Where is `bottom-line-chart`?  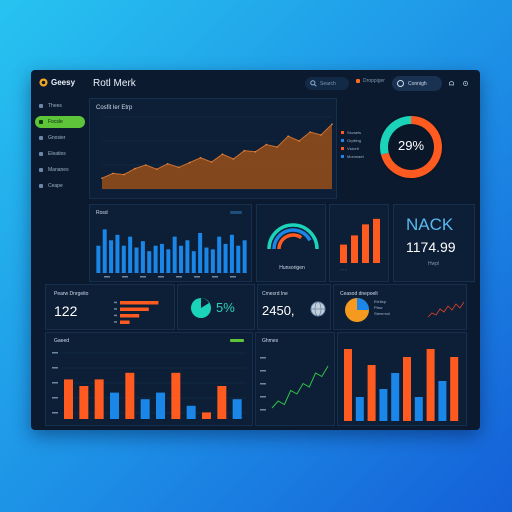
bottom-line-chart is located at coordinates (294, 384).